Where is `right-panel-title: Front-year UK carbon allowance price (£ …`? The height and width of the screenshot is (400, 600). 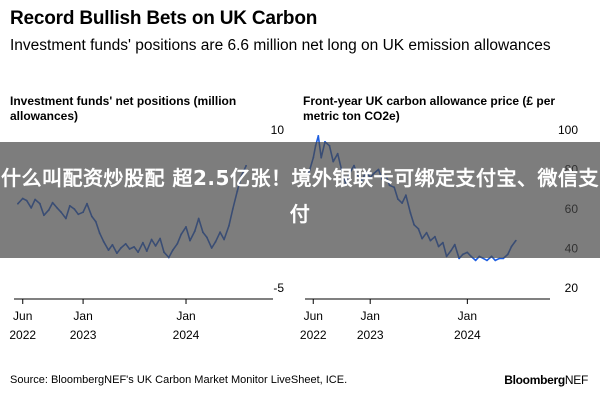
right-panel-title: Front-year UK carbon allowance price (£ … is located at coordinates (429, 108).